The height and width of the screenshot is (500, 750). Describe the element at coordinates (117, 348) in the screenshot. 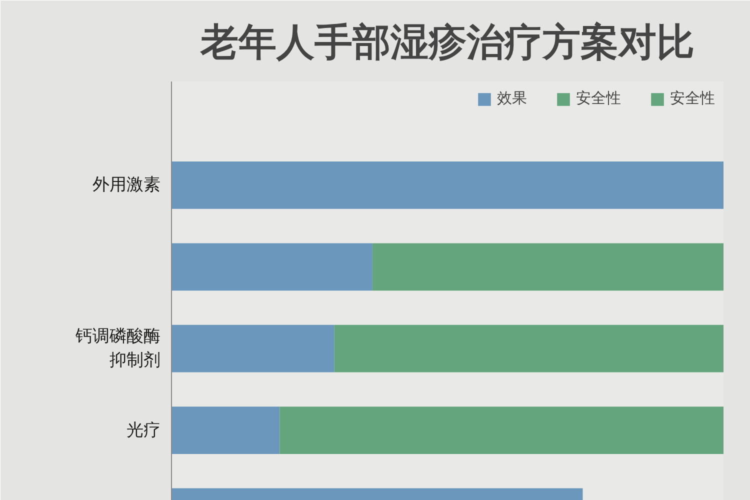

I see `y-tick-label: 钙调磷酸酶抑制剂` at that location.